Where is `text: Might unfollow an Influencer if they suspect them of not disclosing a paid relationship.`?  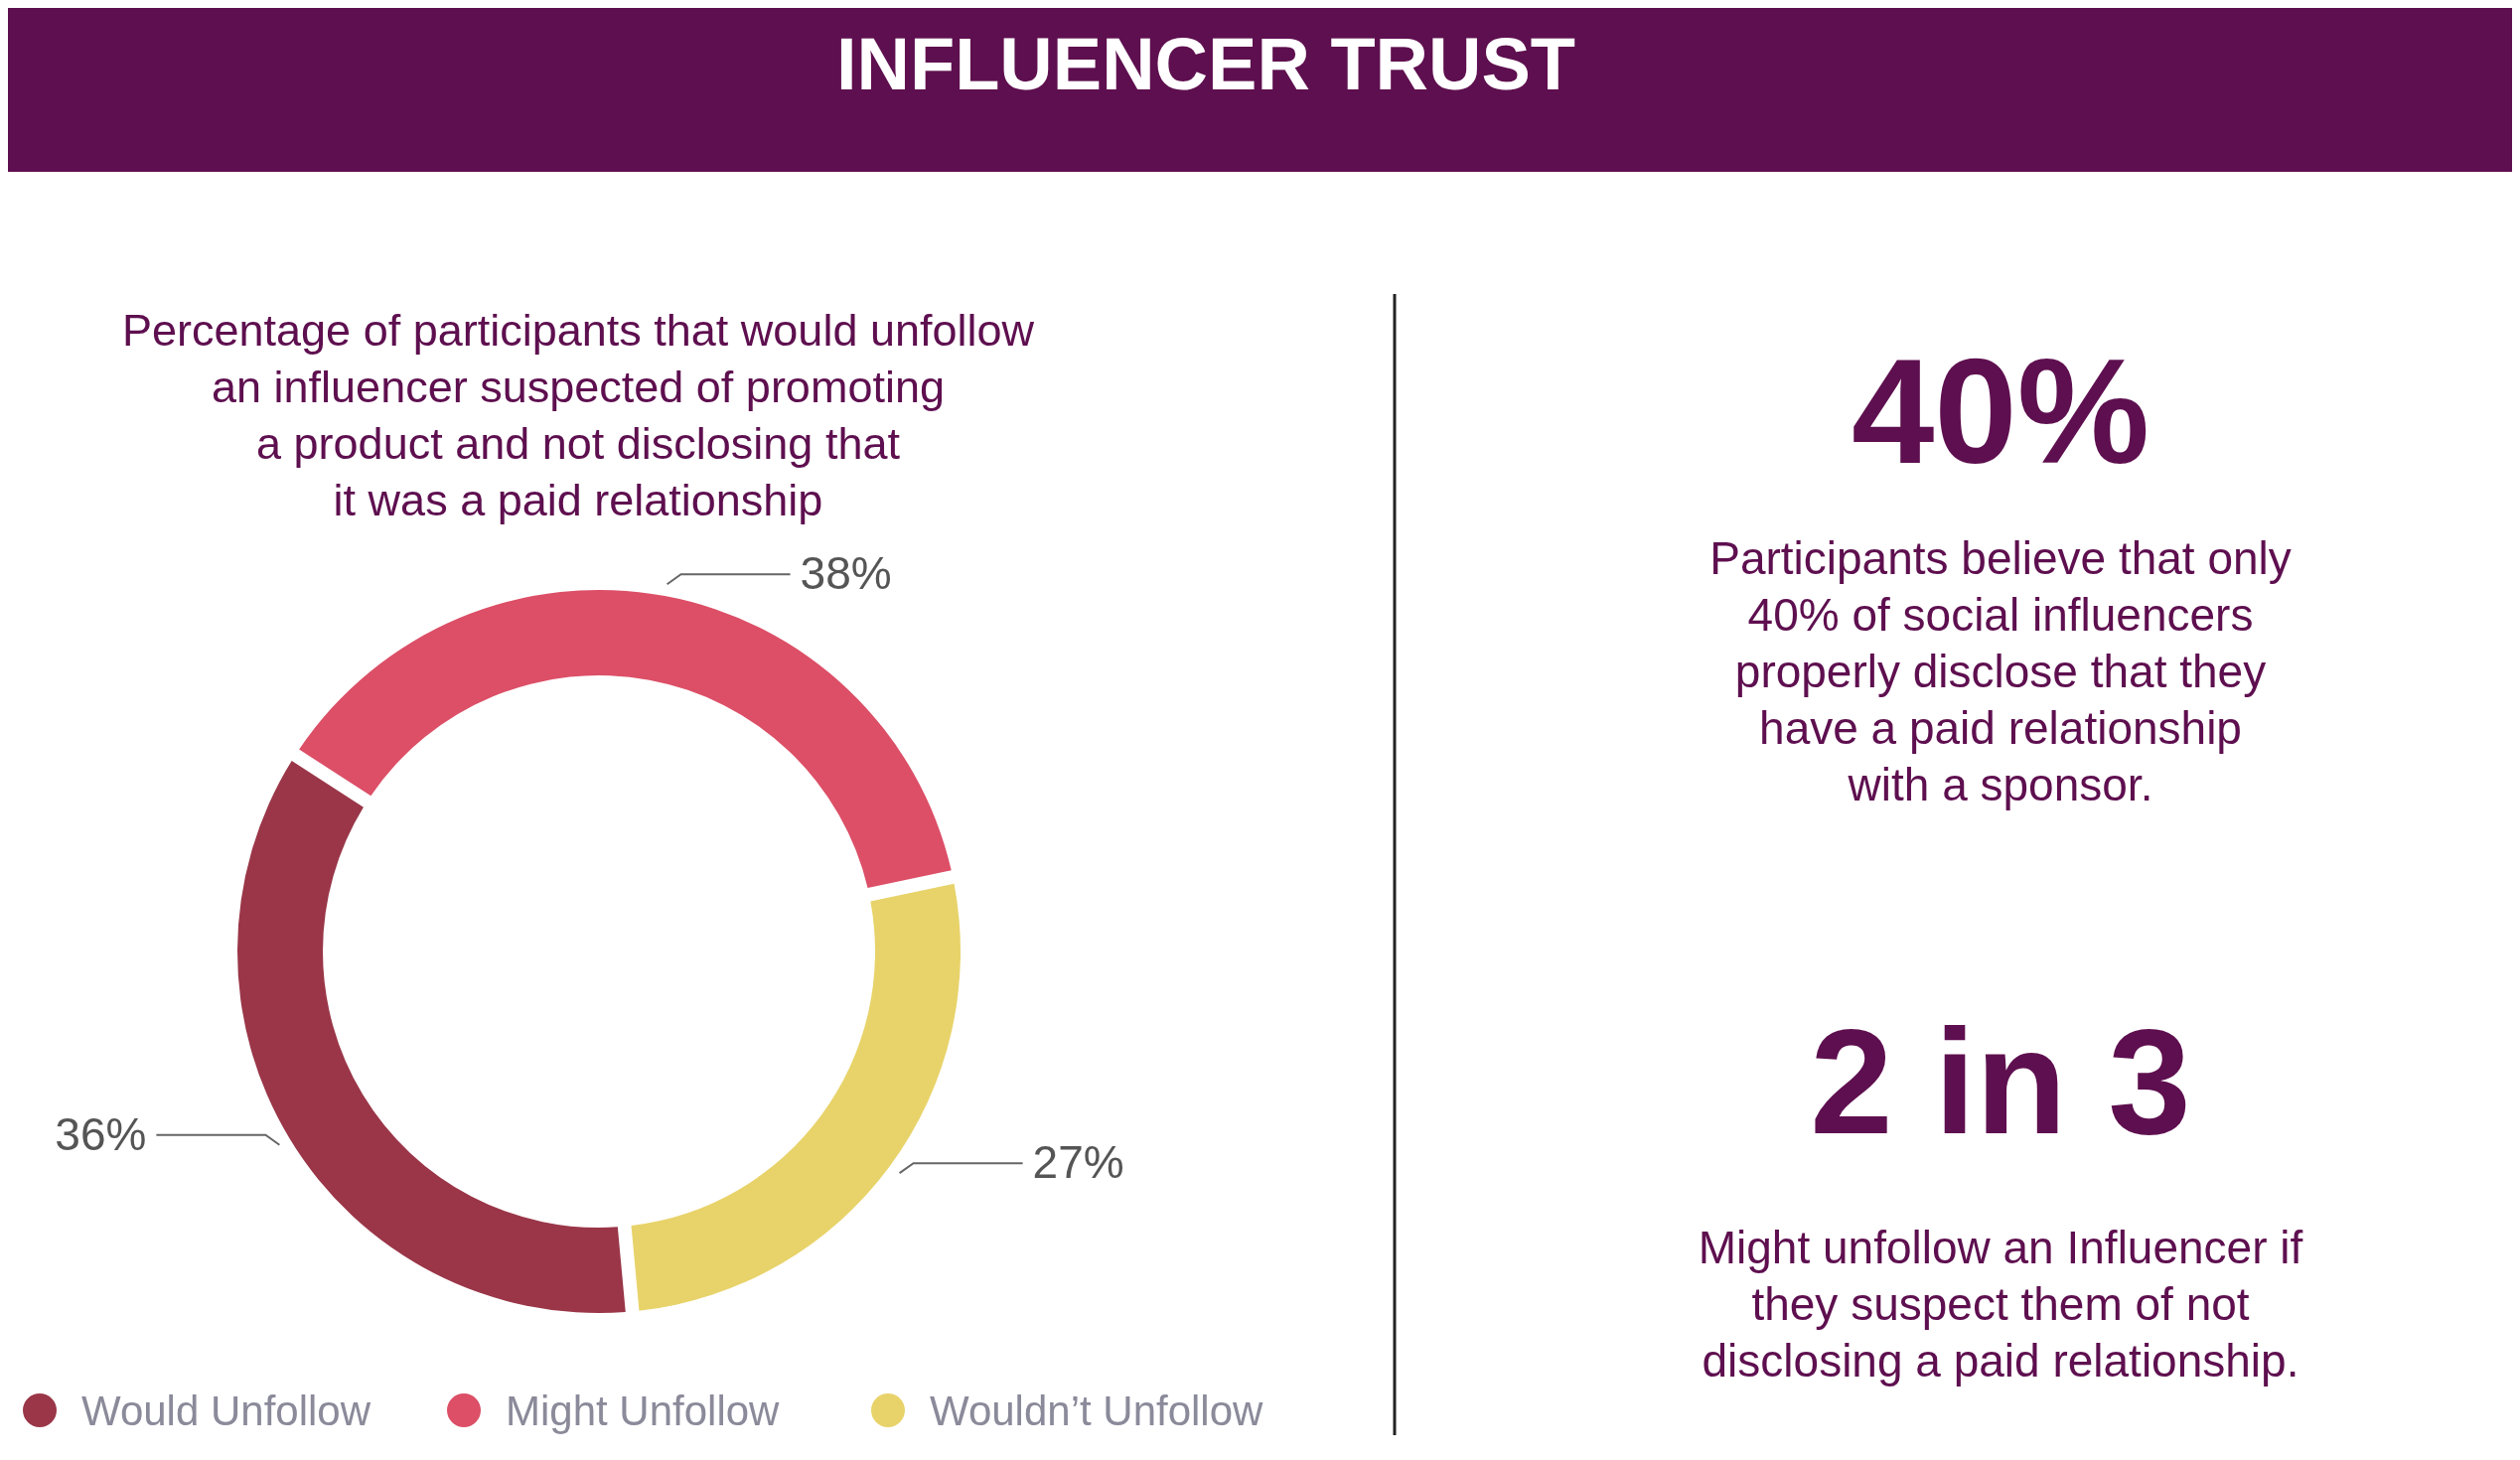 text: Might unfollow an Influencer if they suspect them of not disclosing a paid relationship. is located at coordinates (2000, 1304).